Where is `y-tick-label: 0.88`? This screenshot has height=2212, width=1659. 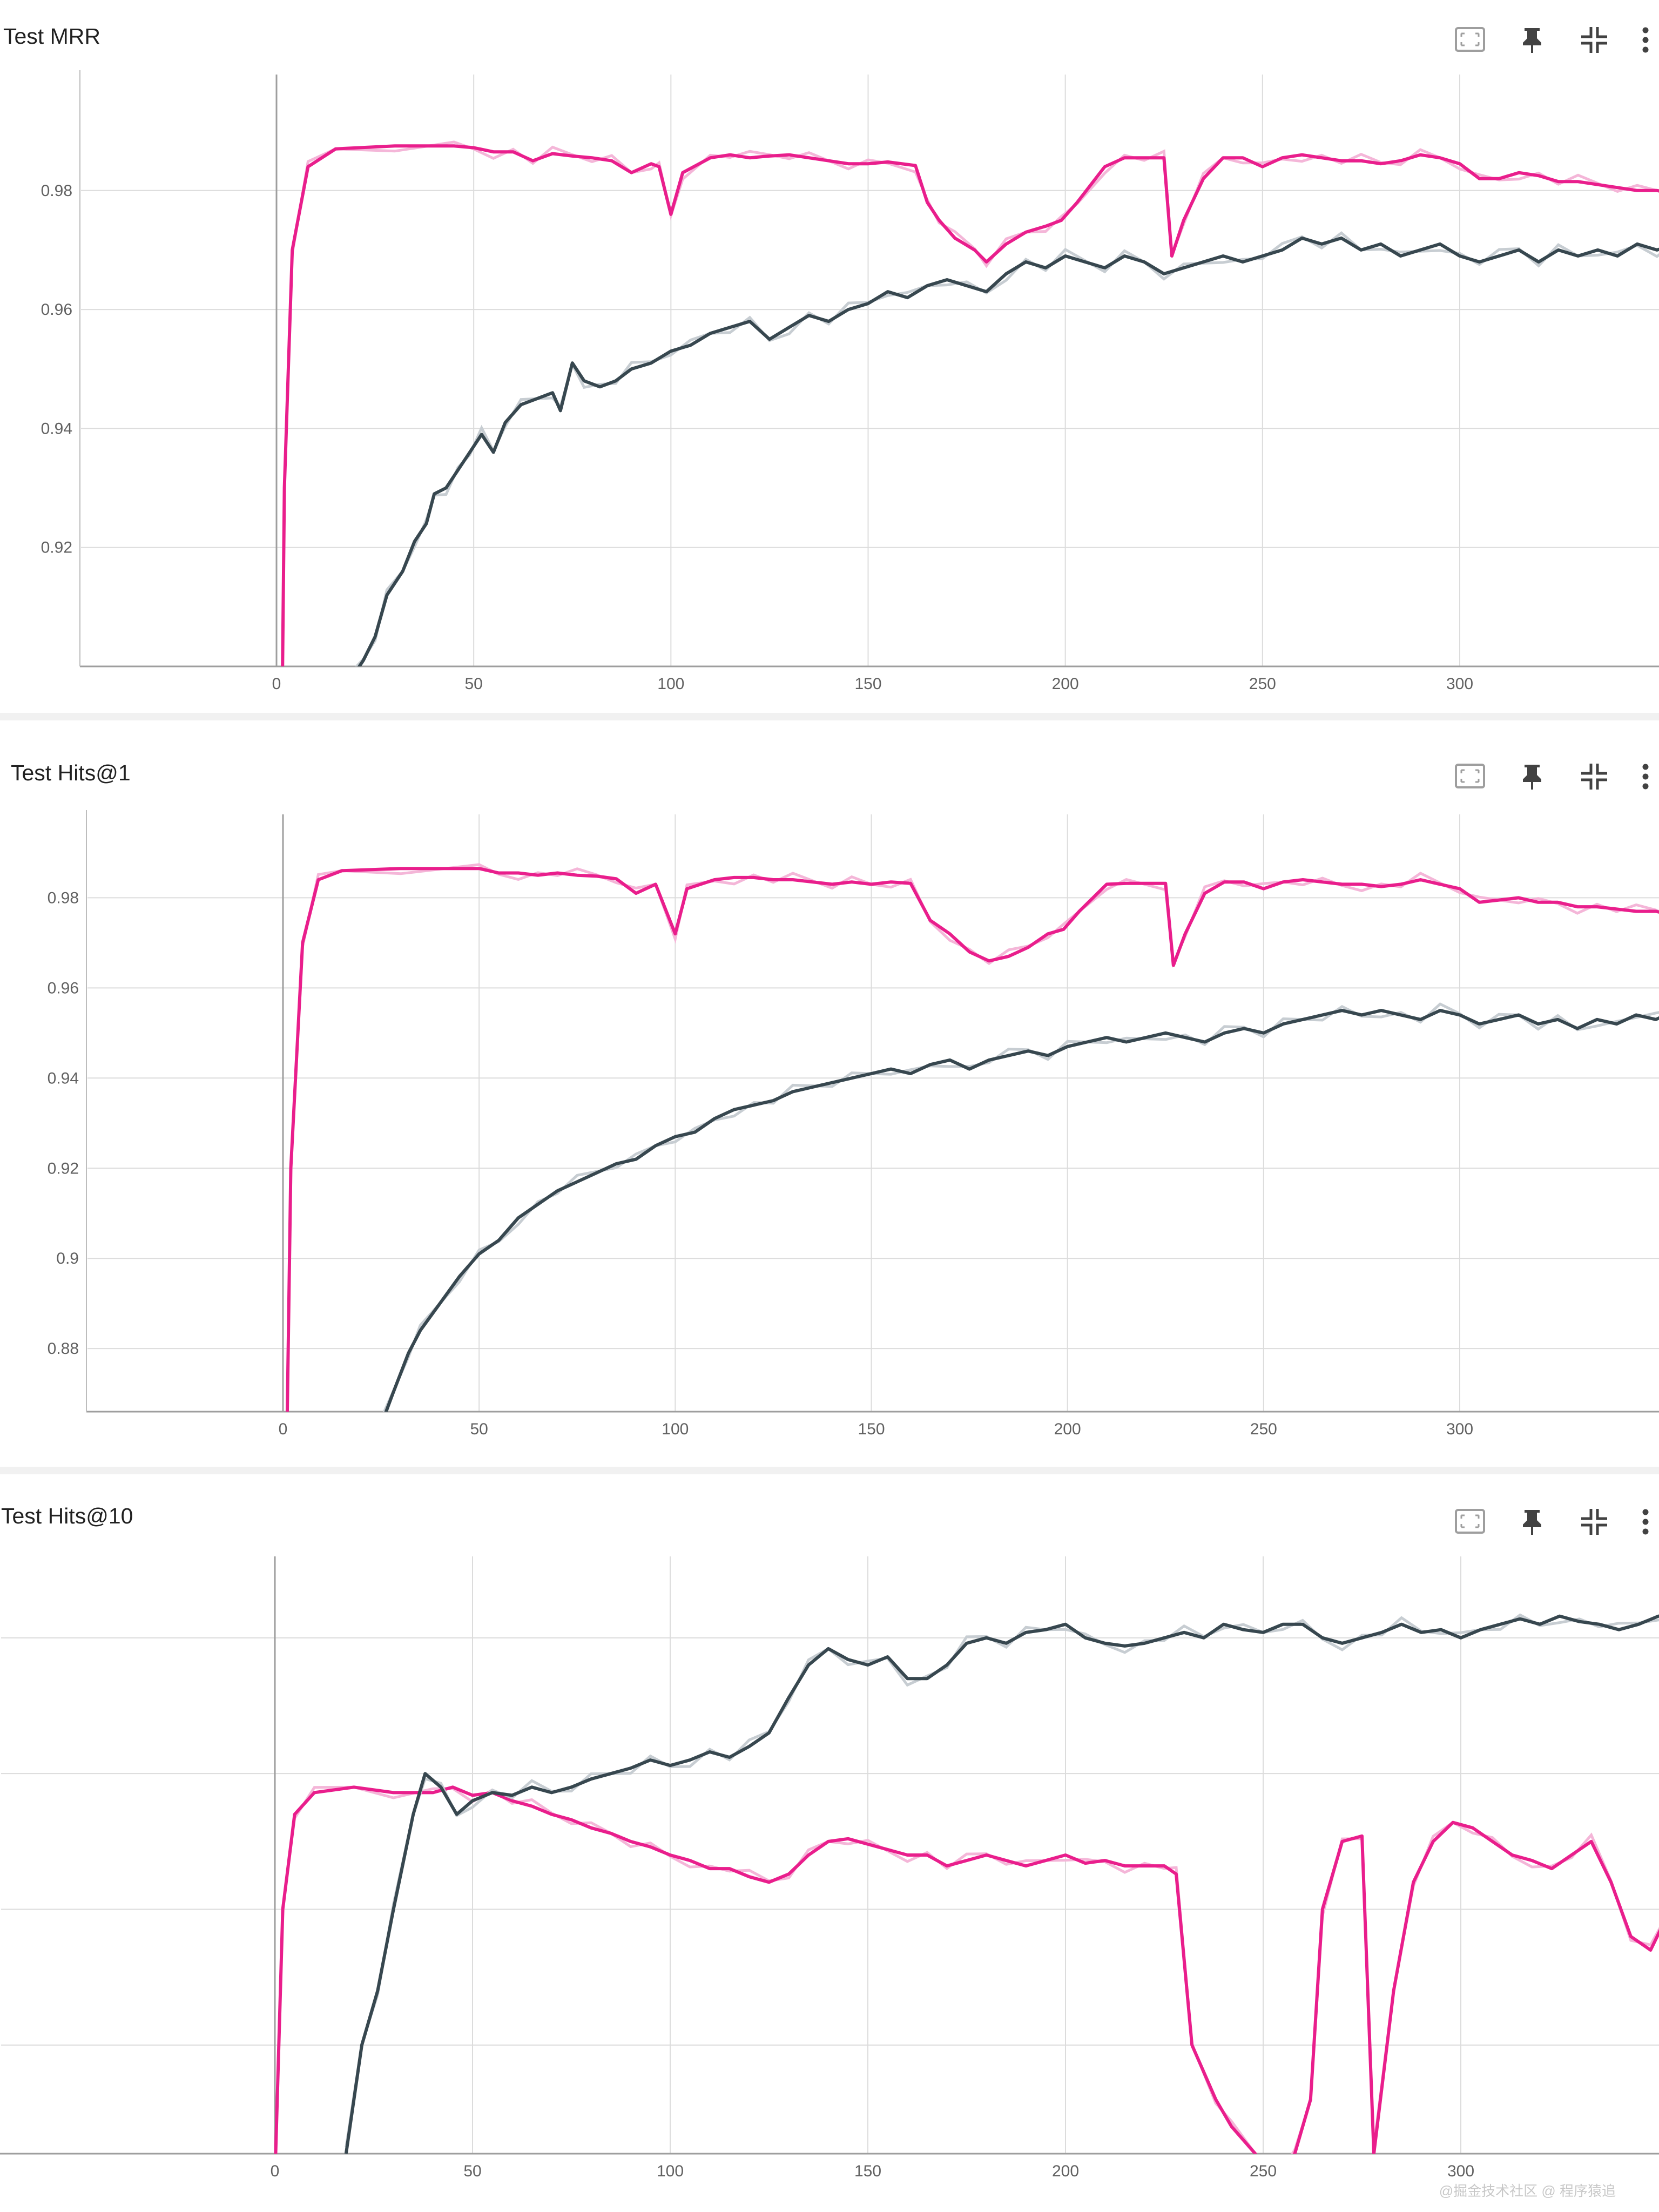
y-tick-label: 0.88 is located at coordinates (63, 1349).